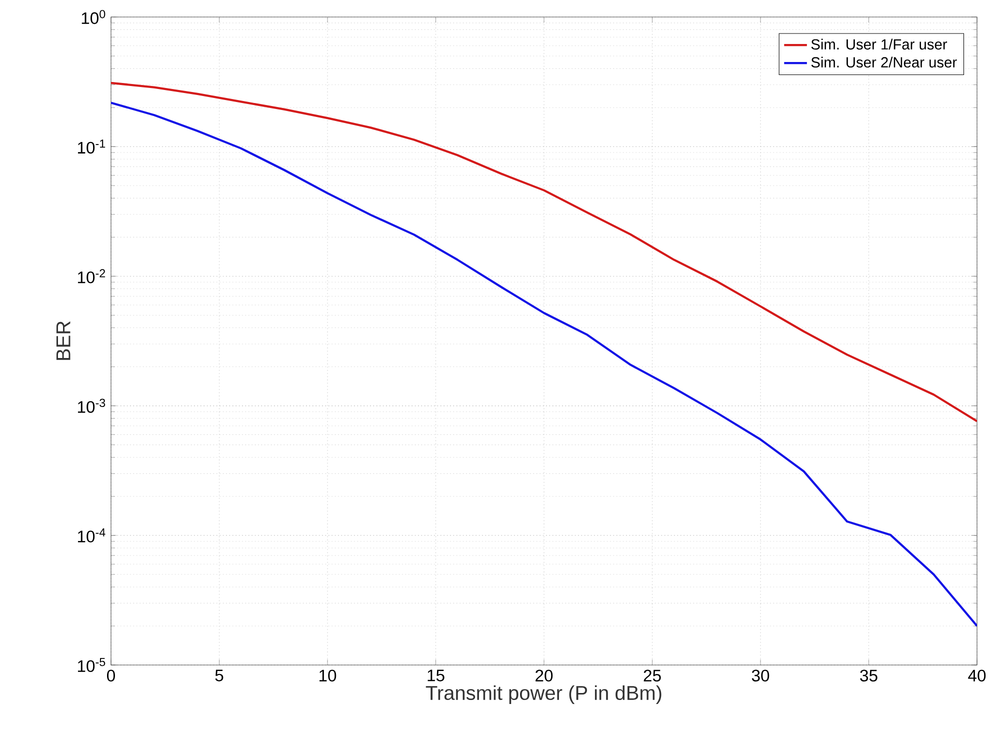 The image size is (995, 740). Describe the element at coordinates (92, 535) in the screenshot. I see `y-tick-label: 10$^{-4}$` at that location.